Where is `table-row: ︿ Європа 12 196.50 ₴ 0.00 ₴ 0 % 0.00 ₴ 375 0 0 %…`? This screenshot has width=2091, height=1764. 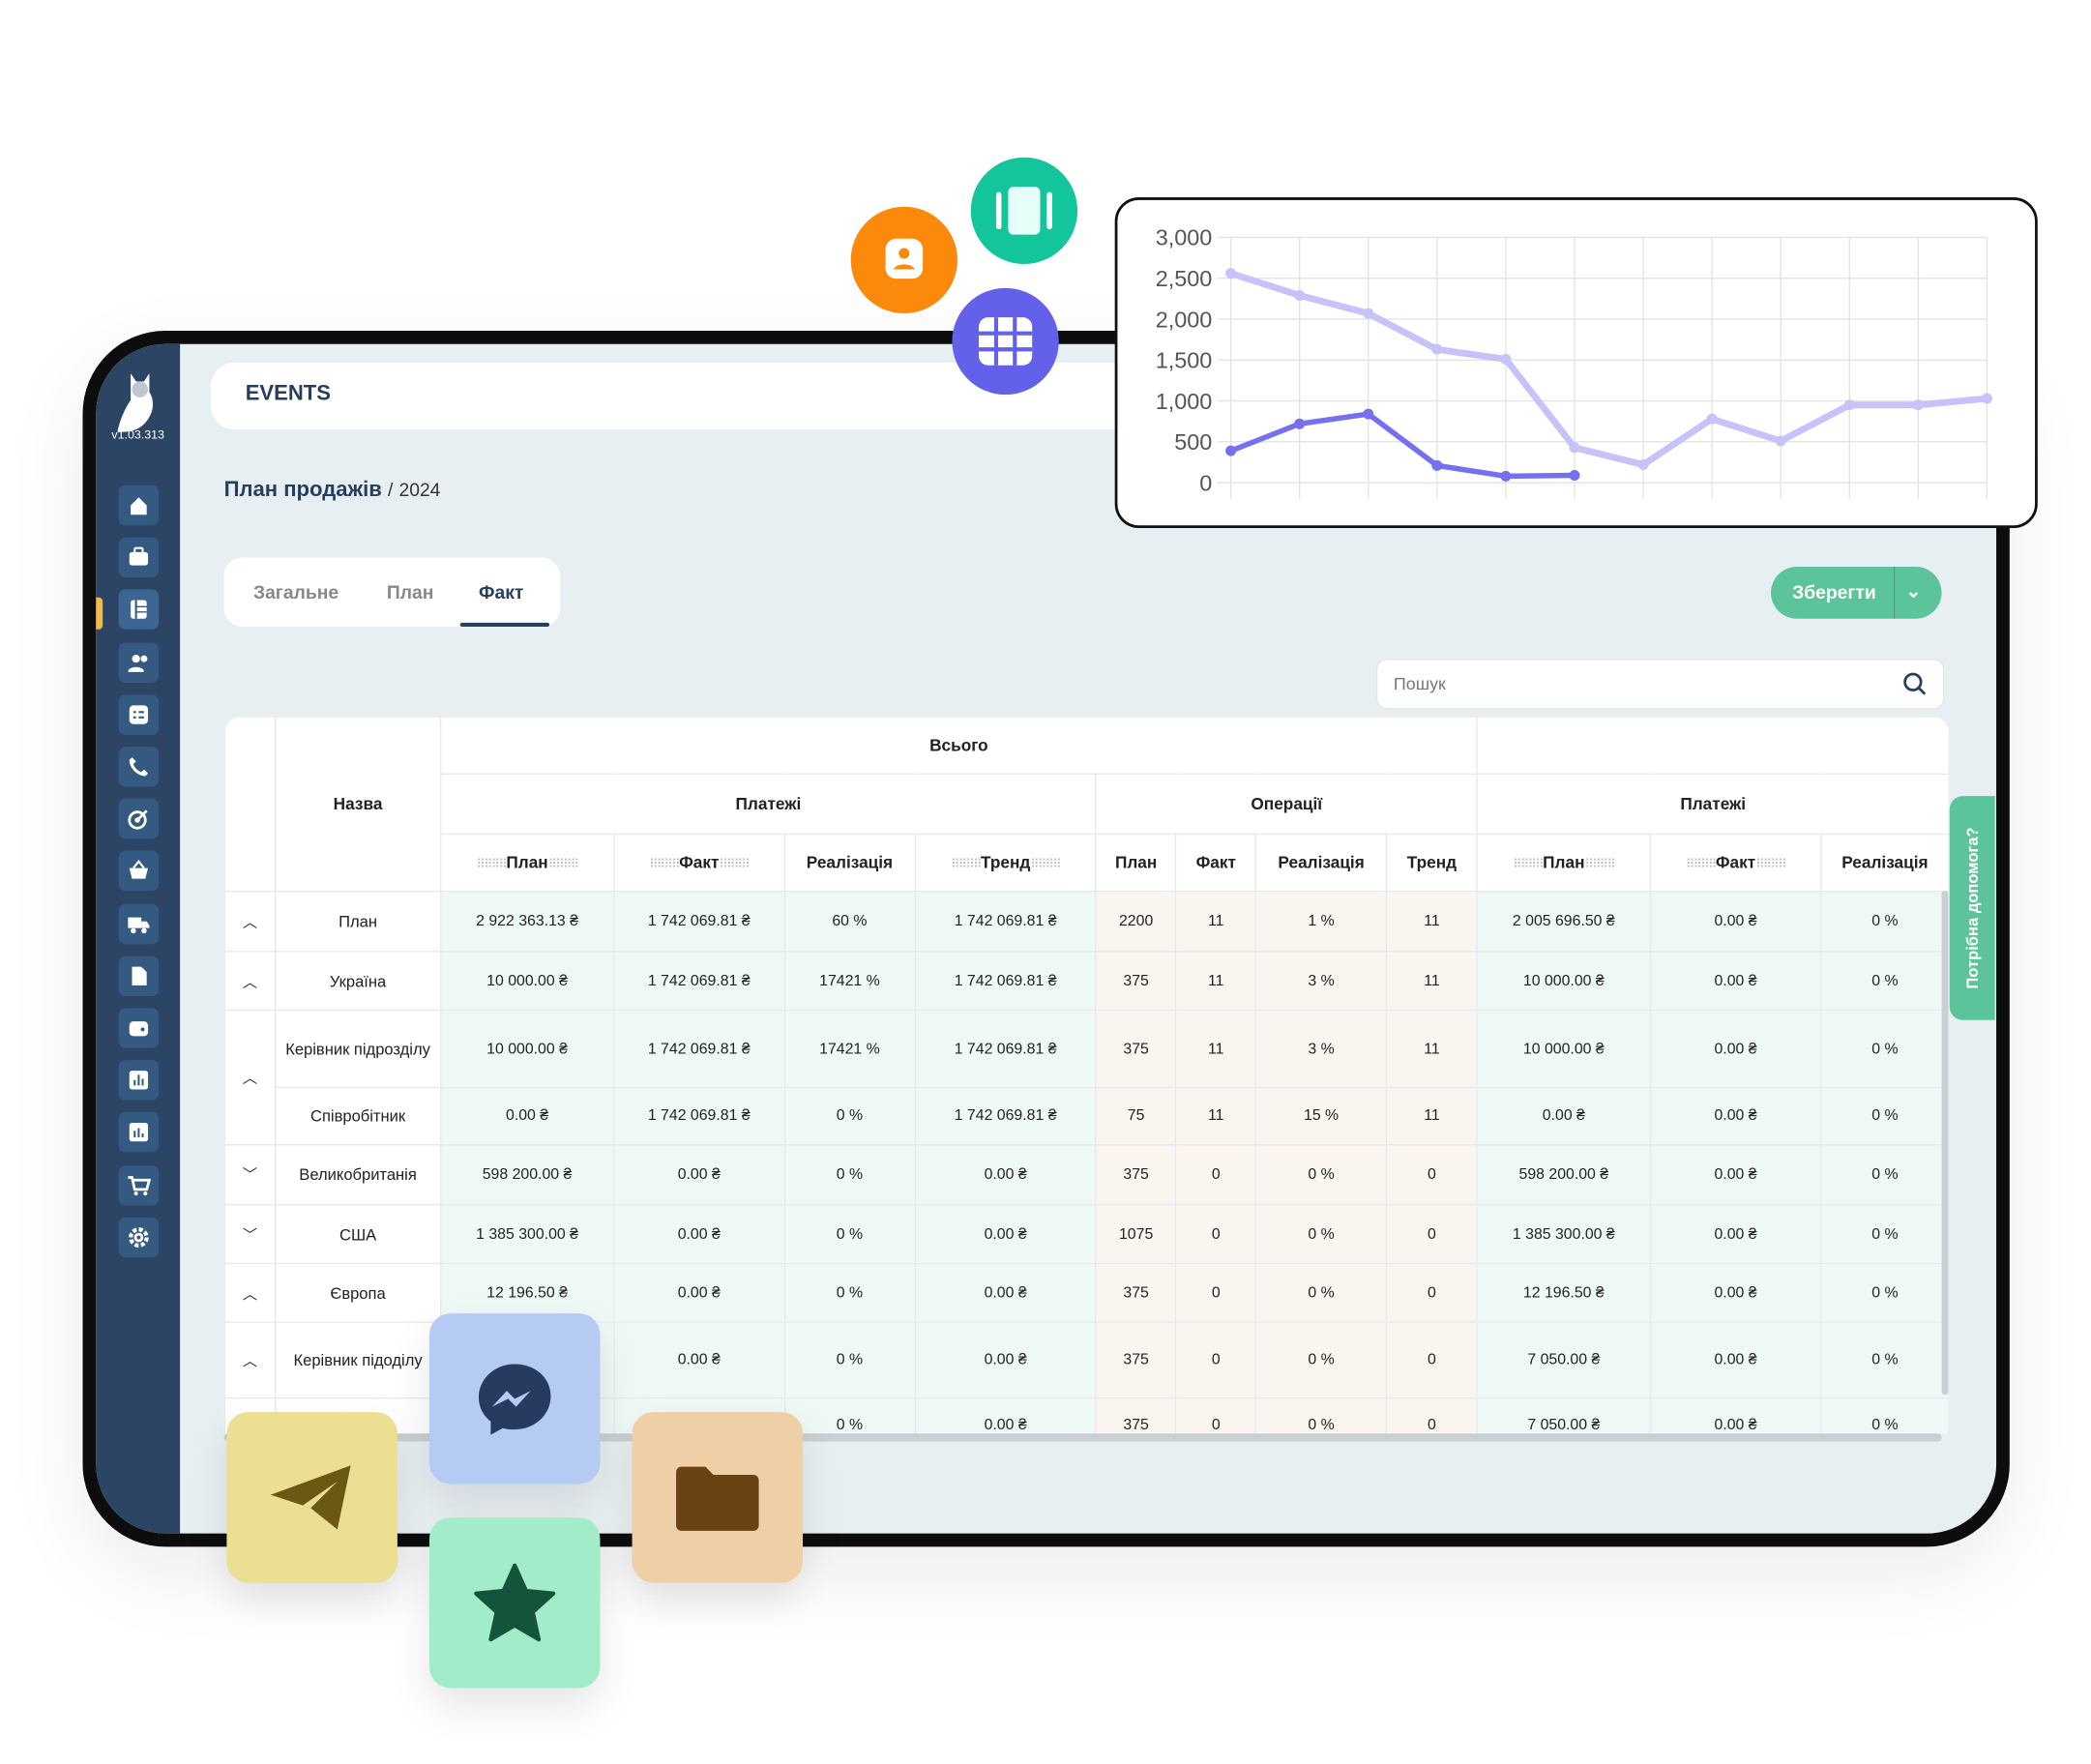 table-row: ︿ Європа 12 196.50 ₴ 0.00 ₴ 0 % 0.00 ₴ 375 0 0 %… is located at coordinates (1086, 1292).